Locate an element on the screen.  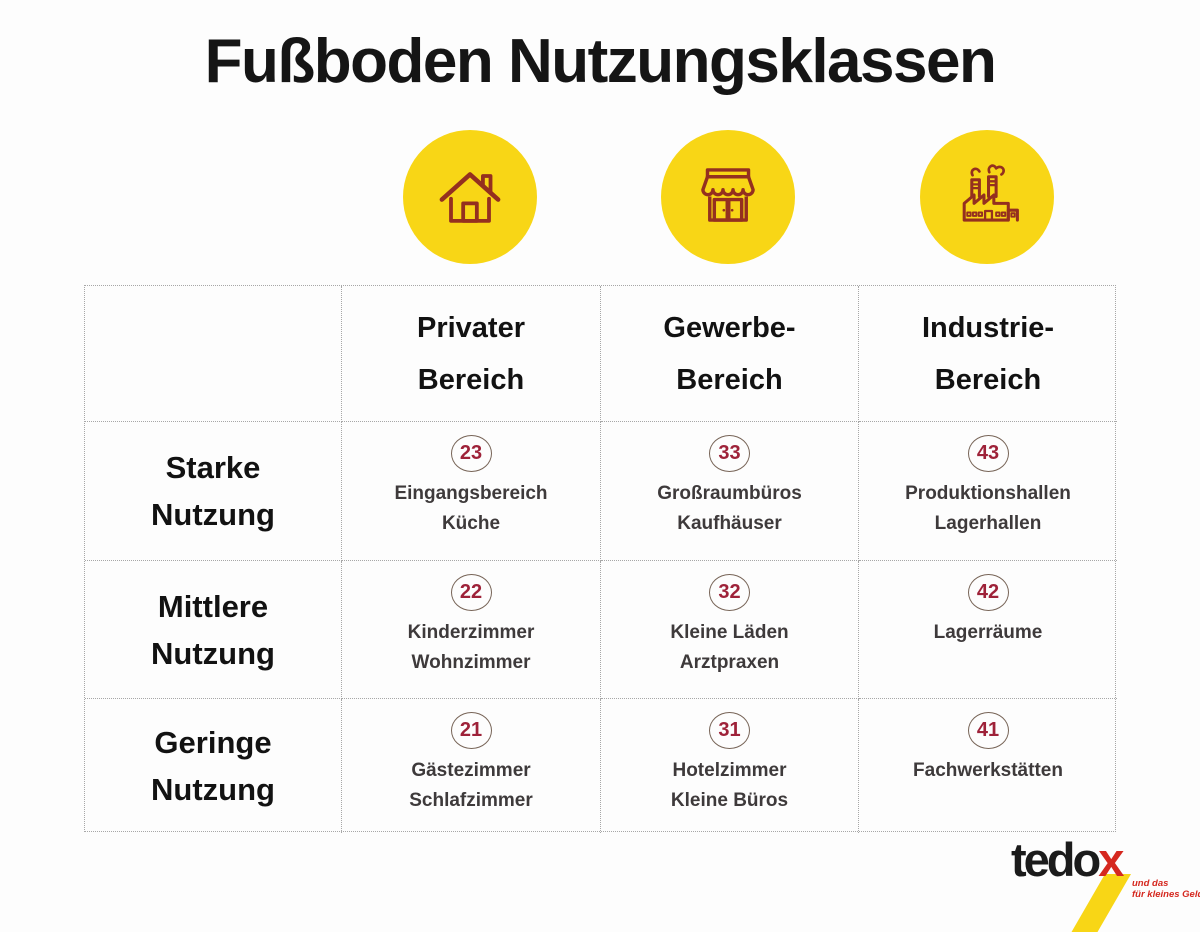
logo-text-black: tedo is located at coordinates (1056, 859).